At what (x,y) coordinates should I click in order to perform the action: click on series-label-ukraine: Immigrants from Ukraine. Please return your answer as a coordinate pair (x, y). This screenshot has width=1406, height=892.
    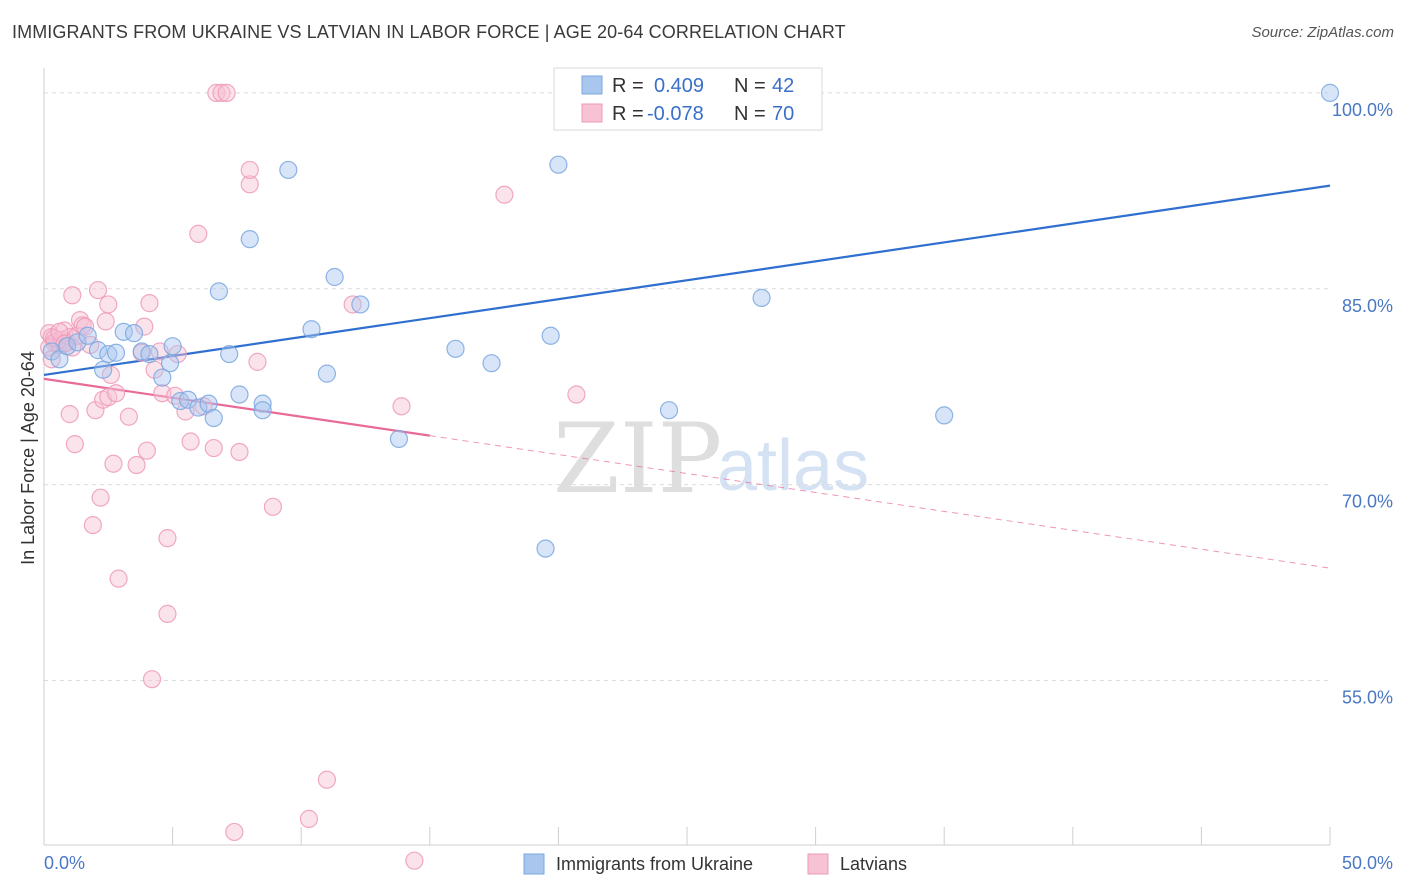
    Looking at the image, I should click on (654, 864).